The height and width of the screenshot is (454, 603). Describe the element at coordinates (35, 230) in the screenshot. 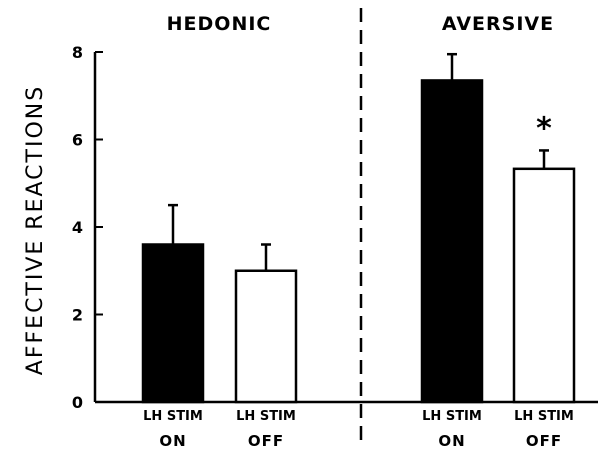

I see `y-axis-label: AFFECTIVE REACTIONS` at that location.